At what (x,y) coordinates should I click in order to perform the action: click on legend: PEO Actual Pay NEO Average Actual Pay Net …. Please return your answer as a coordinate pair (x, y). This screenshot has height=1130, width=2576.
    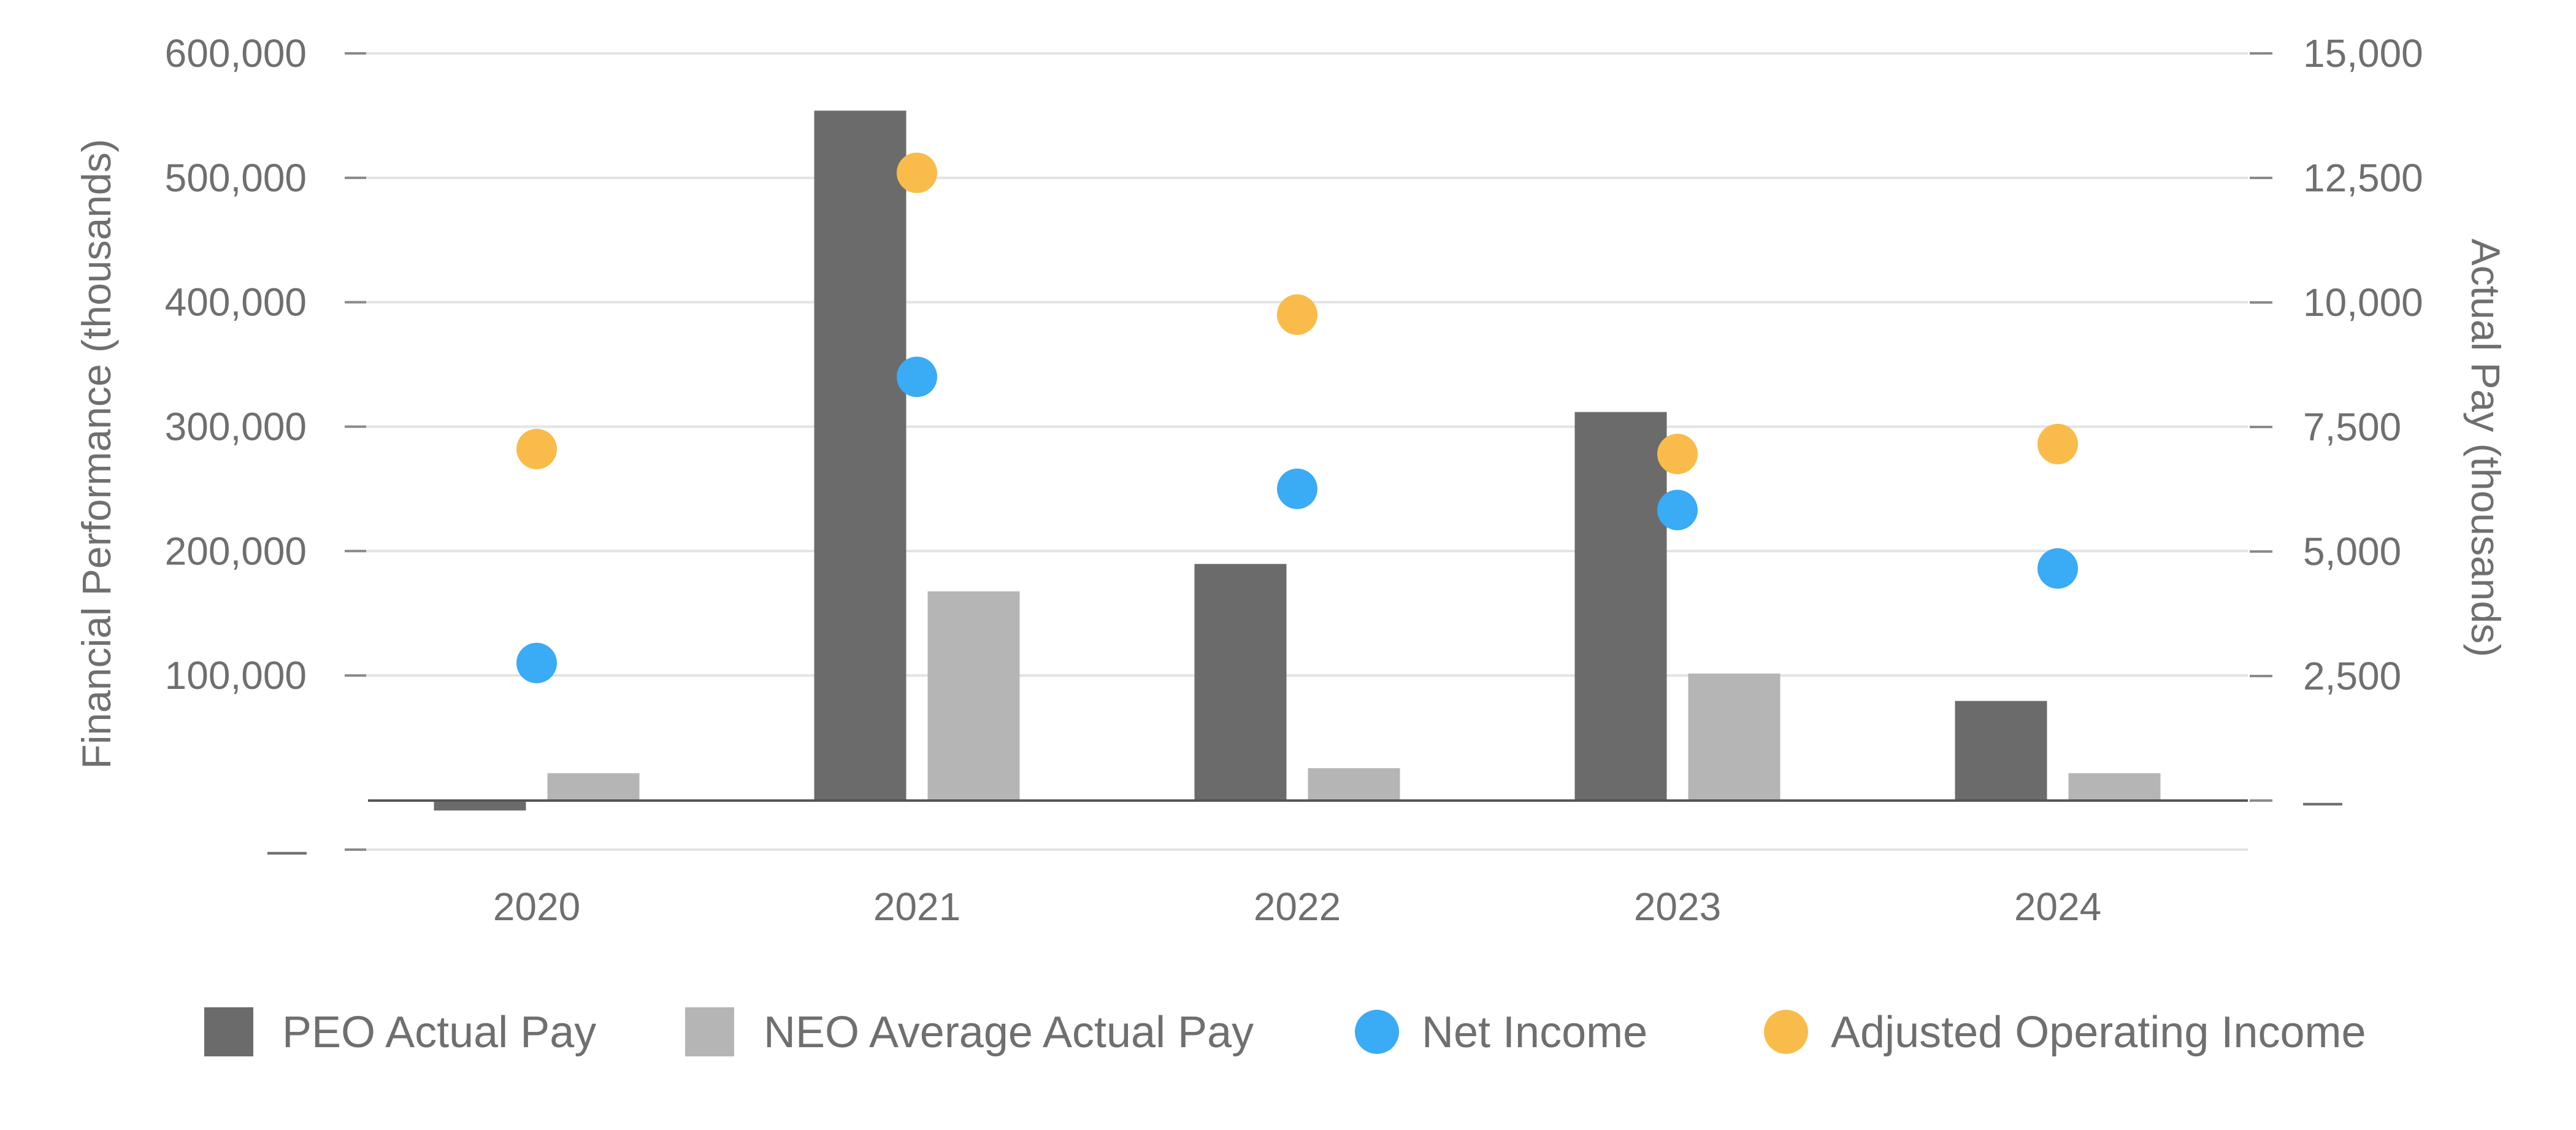
    Looking at the image, I should click on (1285, 1032).